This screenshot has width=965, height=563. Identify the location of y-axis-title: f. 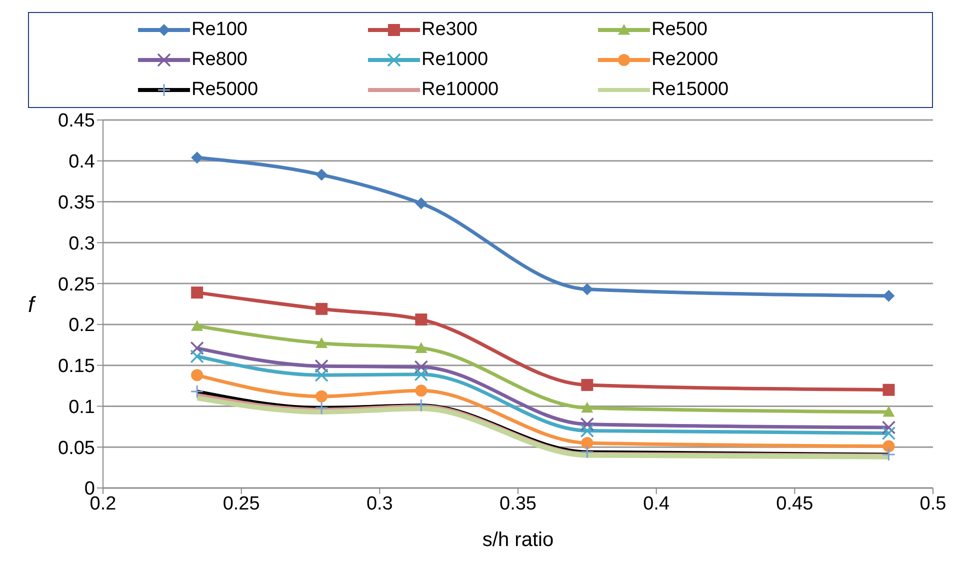
(32, 304).